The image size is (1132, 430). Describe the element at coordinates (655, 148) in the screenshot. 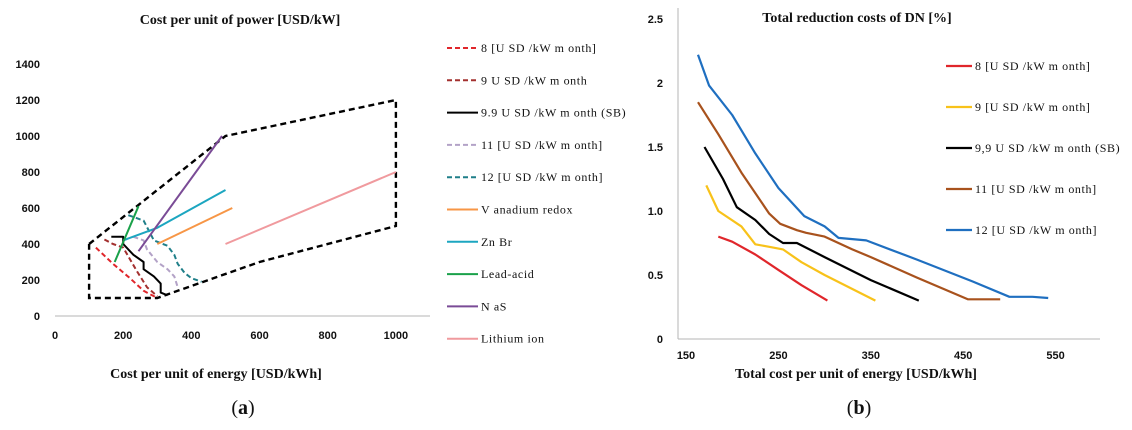

I see `chart-b-y-tick-label: 1.5` at that location.